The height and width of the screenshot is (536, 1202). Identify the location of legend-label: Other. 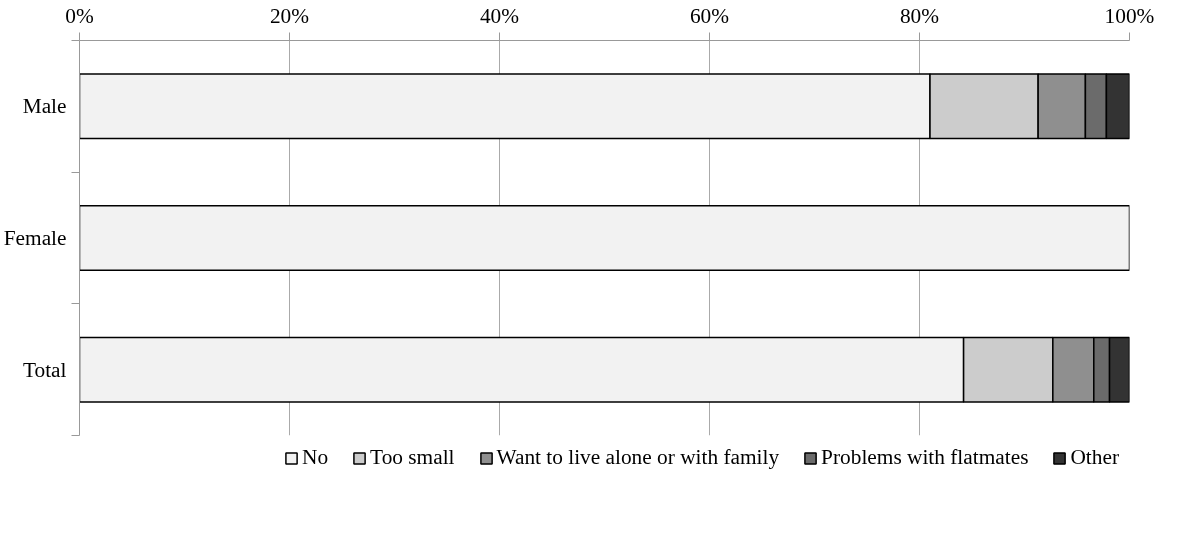
(1094, 457).